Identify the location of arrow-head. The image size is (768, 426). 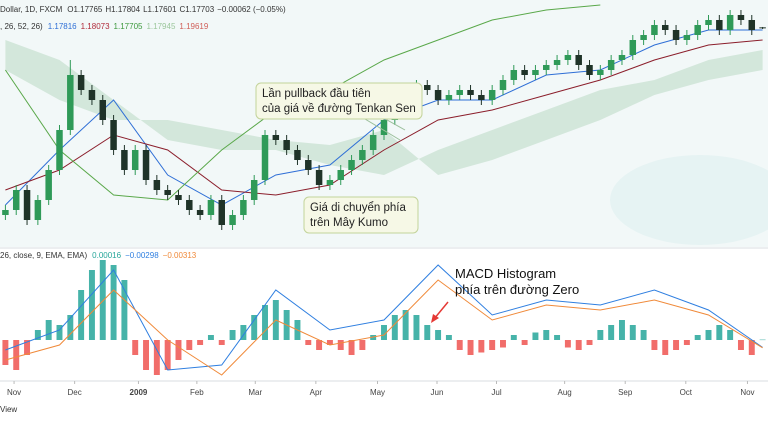
(435, 318).